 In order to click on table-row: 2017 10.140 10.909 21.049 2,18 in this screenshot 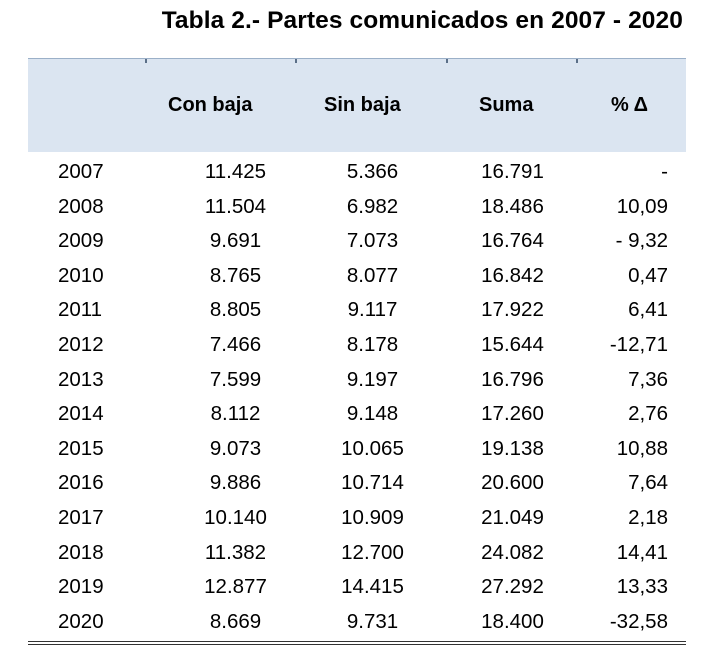, I will do `click(357, 518)`.